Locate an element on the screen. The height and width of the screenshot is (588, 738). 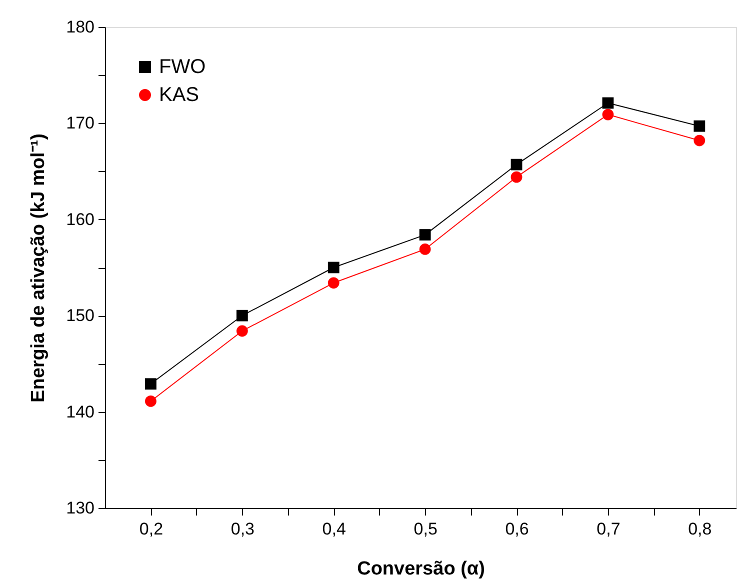
y-axis-title: Energia de ativação (kJ mol⁻¹) is located at coordinates (39, 268).